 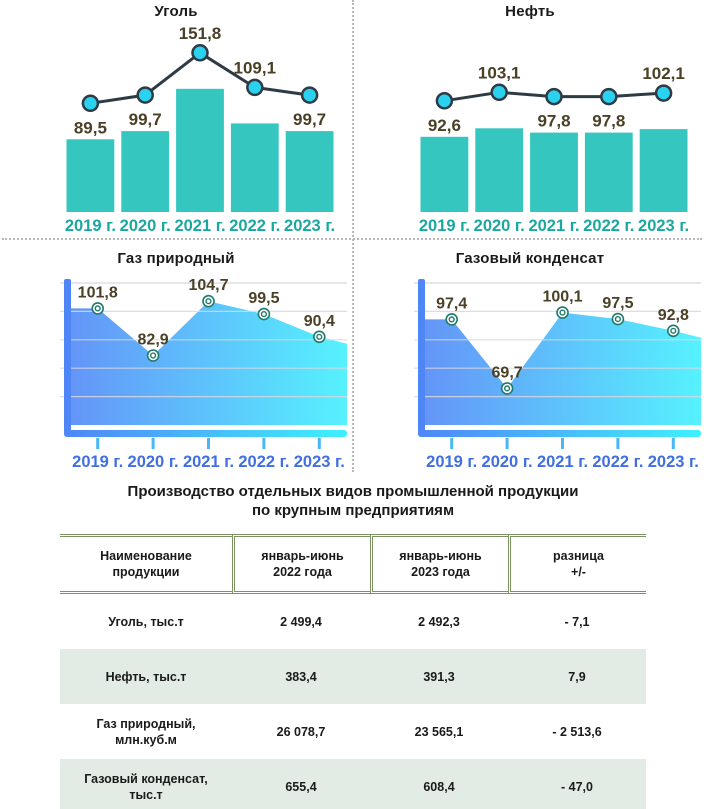 I want to click on cell-difference: - 2 513,6, so click(x=577, y=731).